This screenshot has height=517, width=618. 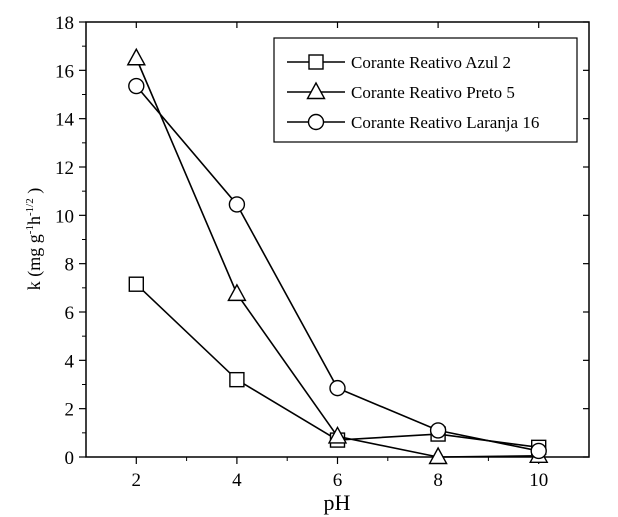 What do you see at coordinates (538, 480) in the screenshot?
I see `x-tick-label: 10` at bounding box center [538, 480].